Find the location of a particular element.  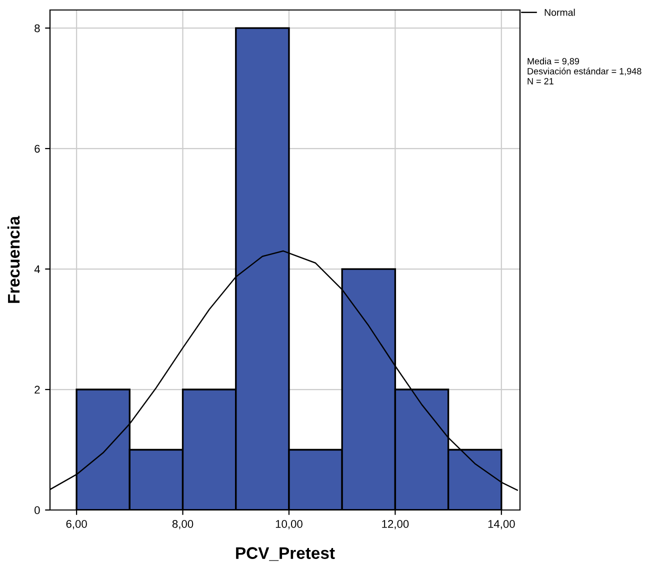

y-tick-label: 2 is located at coordinates (37, 390).